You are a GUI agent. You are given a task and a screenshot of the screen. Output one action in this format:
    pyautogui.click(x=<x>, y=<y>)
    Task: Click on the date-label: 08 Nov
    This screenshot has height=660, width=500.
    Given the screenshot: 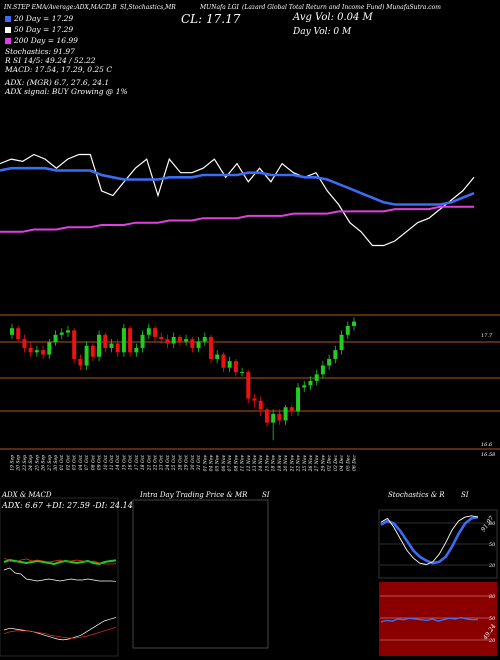 What is the action you would take?
    pyautogui.click(x=236, y=463)
    